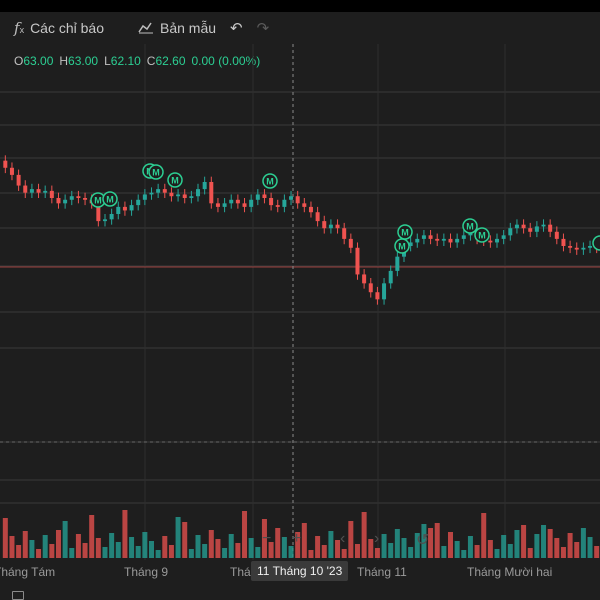 This screenshot has width=600, height=600. I want to click on time-label: Tháng 9, so click(146, 572).